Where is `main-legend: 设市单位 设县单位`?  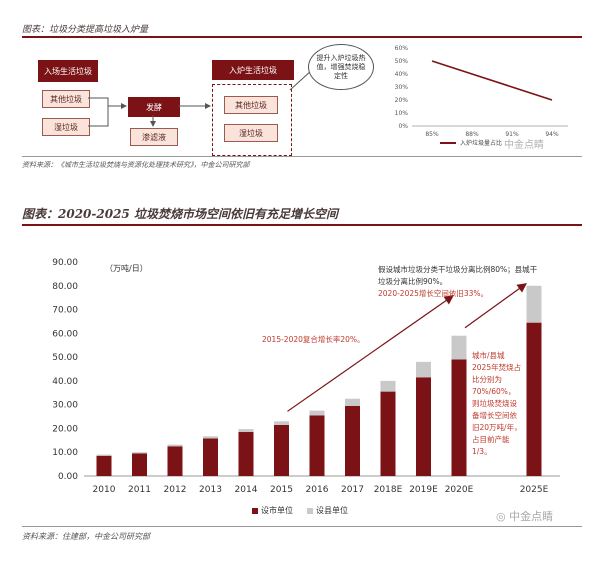 main-legend: 设市单位 设县单位 is located at coordinates (300, 510).